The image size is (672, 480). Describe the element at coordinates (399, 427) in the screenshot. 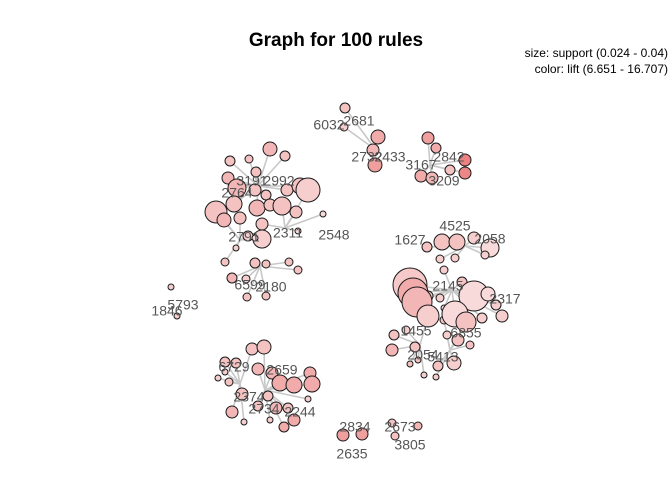

I see `item-label: 2673` at that location.